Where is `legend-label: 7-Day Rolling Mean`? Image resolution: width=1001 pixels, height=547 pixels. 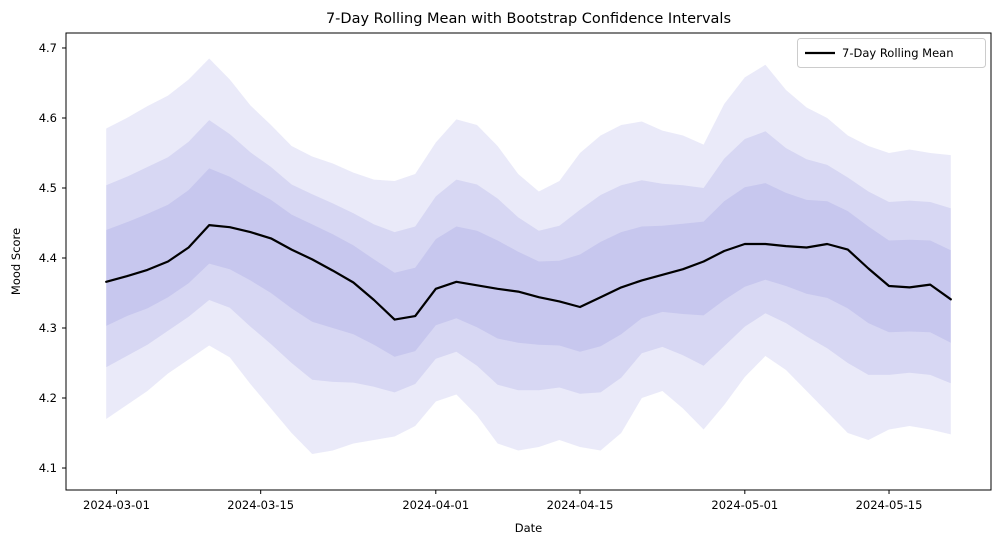 legend-label: 7-Day Rolling Mean is located at coordinates (898, 53).